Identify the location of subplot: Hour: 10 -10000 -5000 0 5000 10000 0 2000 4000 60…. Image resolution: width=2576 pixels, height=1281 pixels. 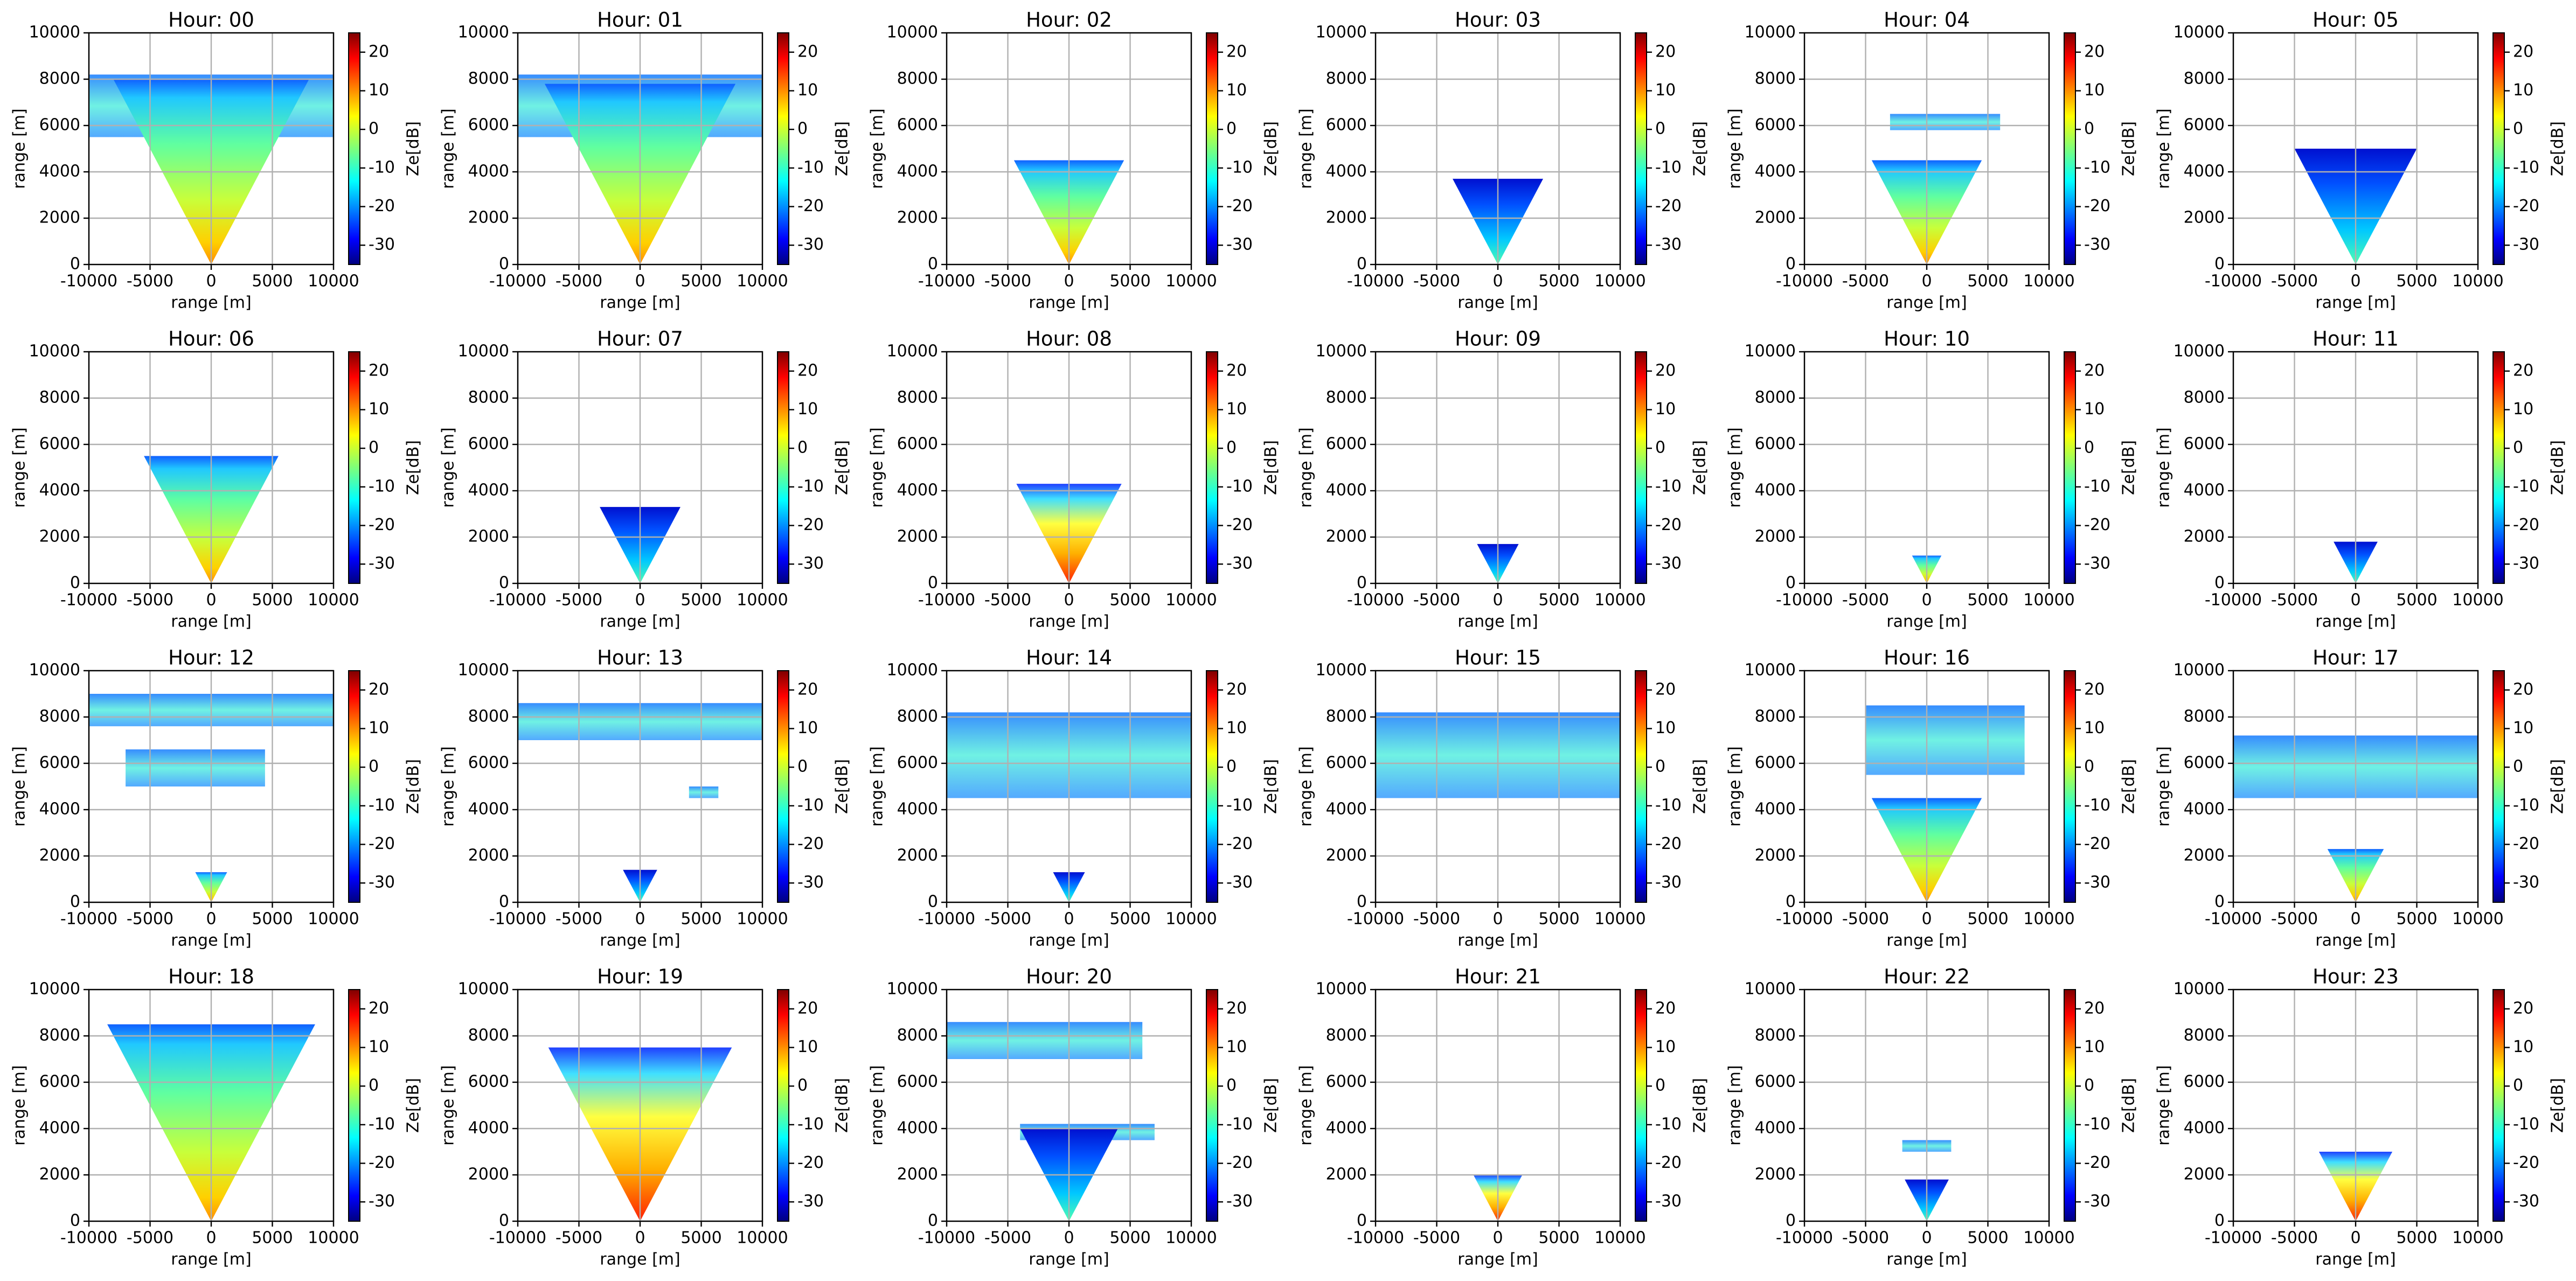
(1932, 479).